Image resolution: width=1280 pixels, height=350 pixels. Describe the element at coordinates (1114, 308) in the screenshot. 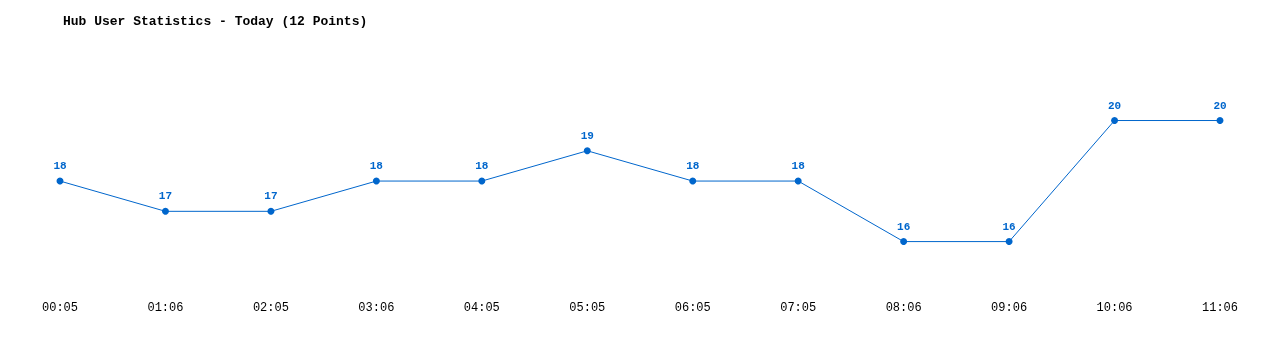

I see `x-tick-label: 10:06` at that location.